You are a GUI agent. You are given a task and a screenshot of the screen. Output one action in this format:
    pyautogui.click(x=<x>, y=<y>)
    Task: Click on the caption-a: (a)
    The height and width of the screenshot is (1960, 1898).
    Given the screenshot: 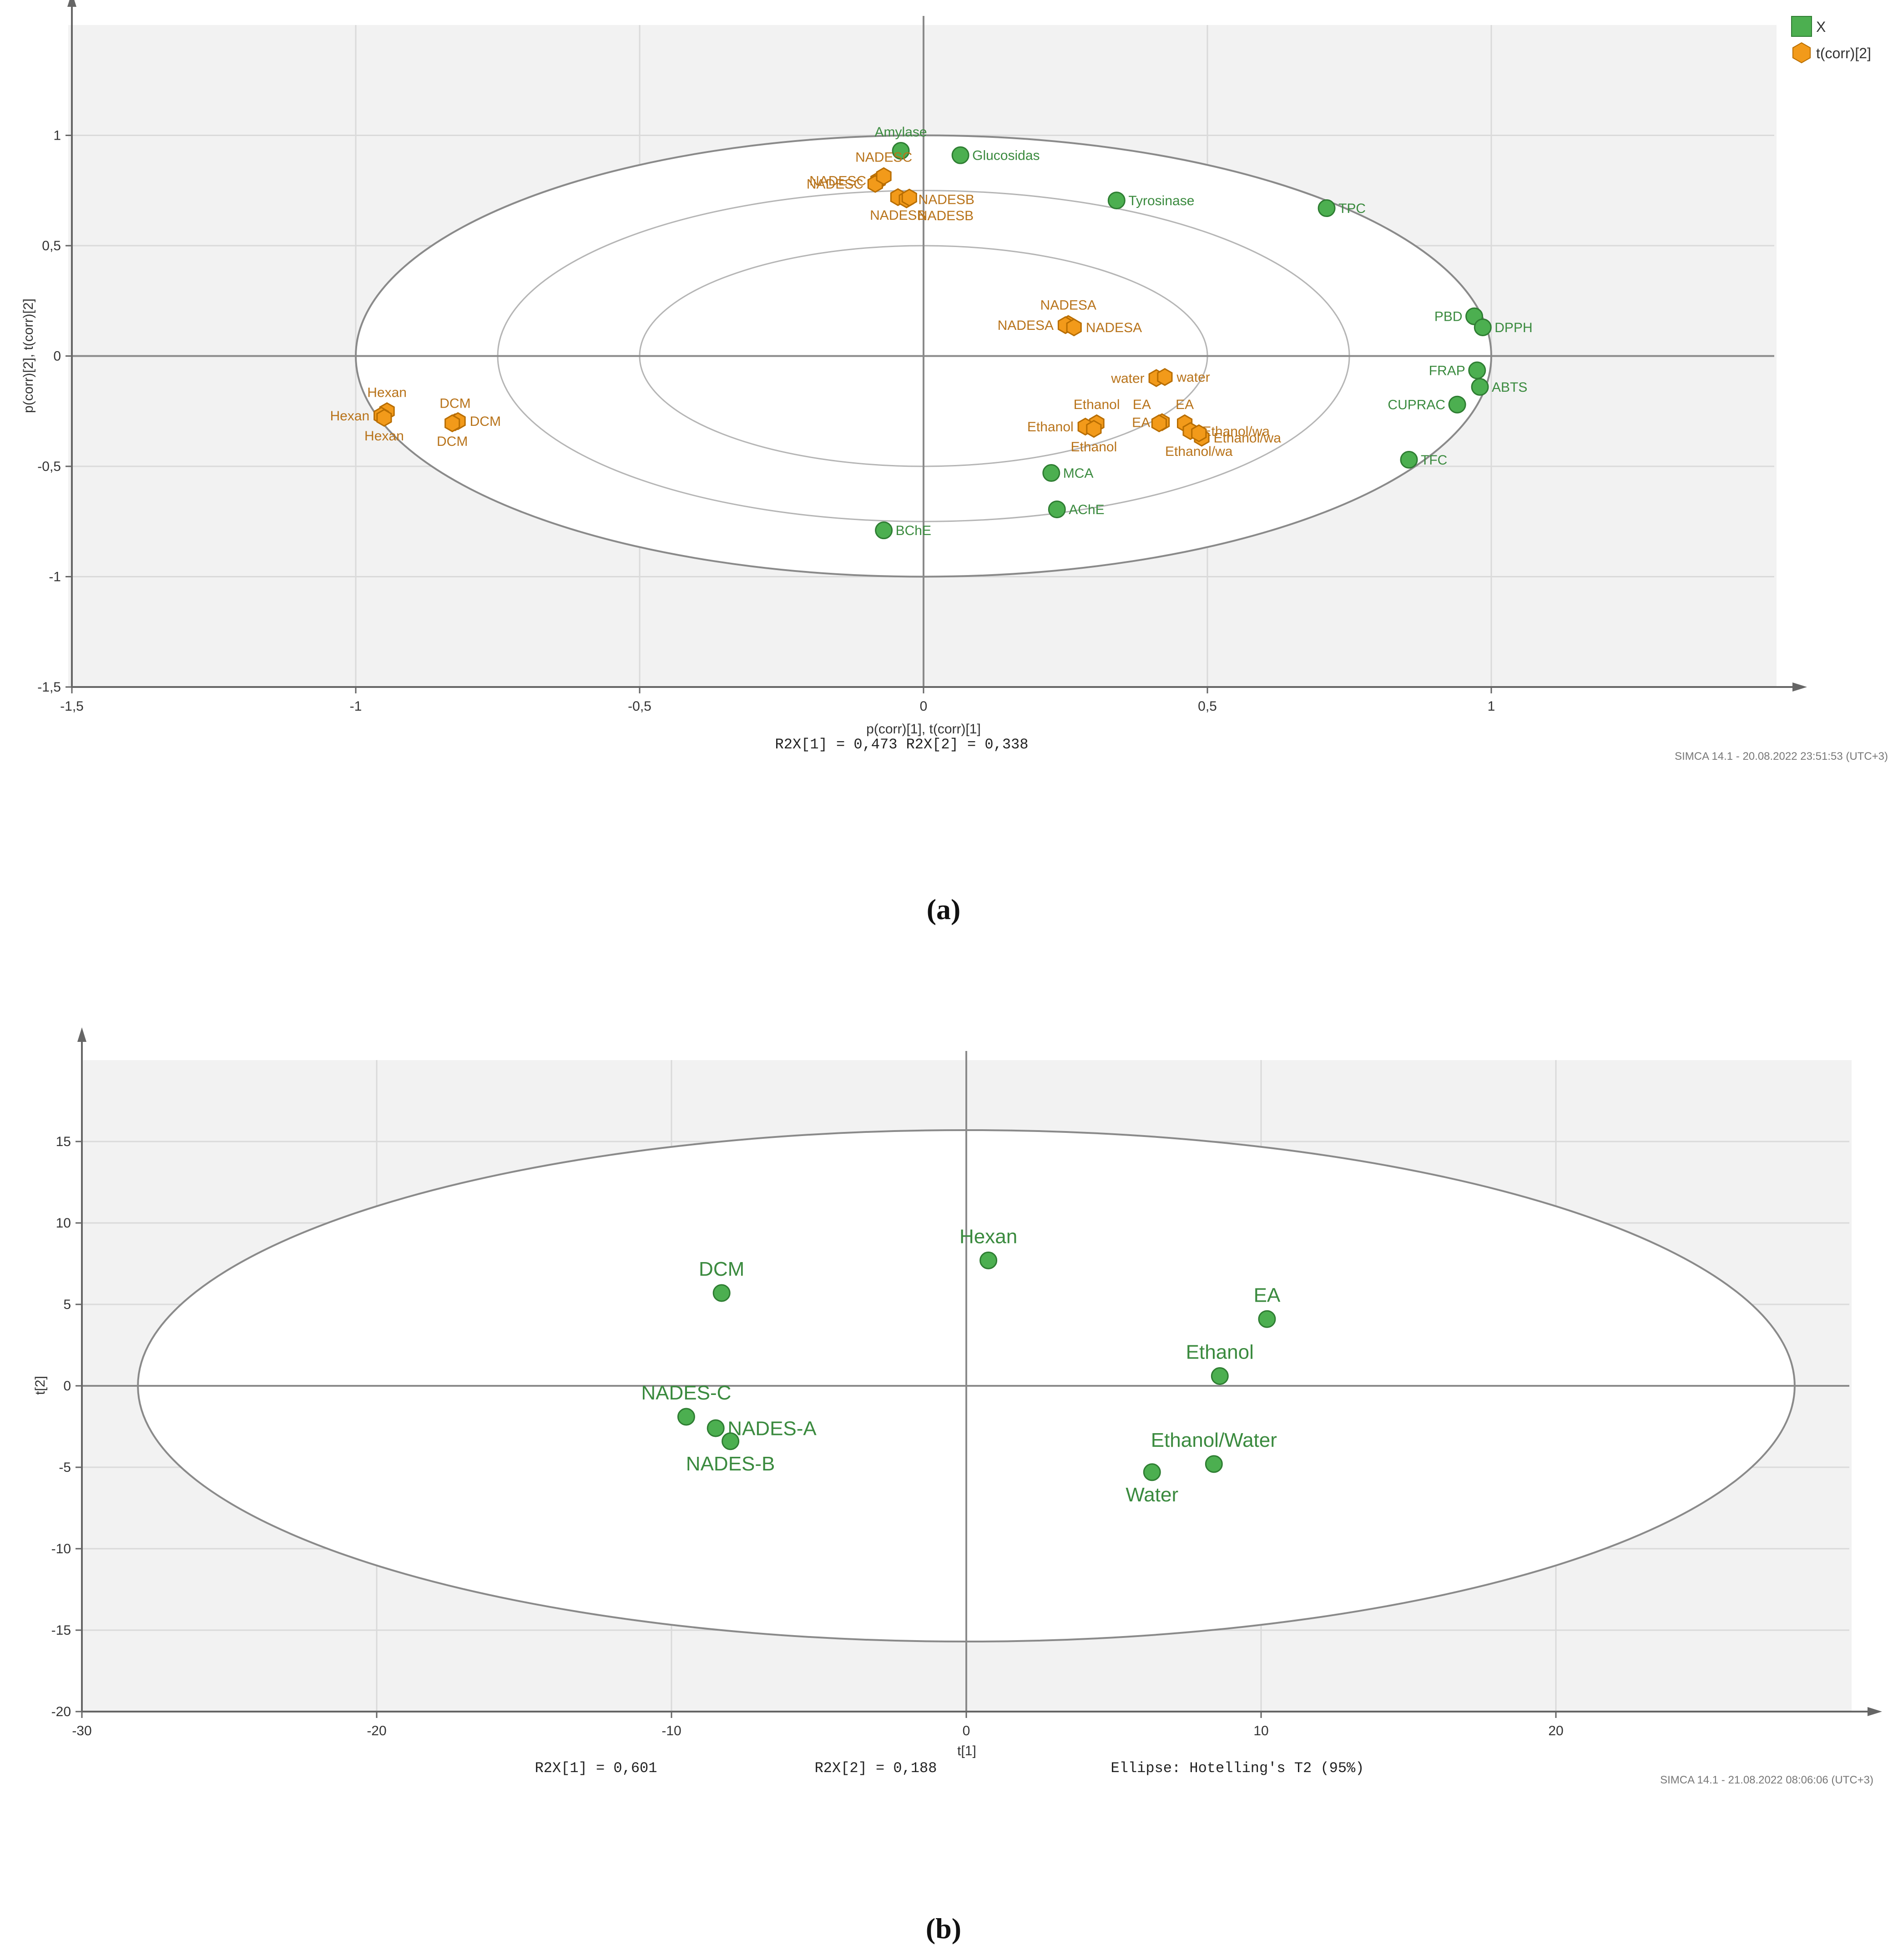 What is the action you would take?
    pyautogui.click(x=944, y=909)
    